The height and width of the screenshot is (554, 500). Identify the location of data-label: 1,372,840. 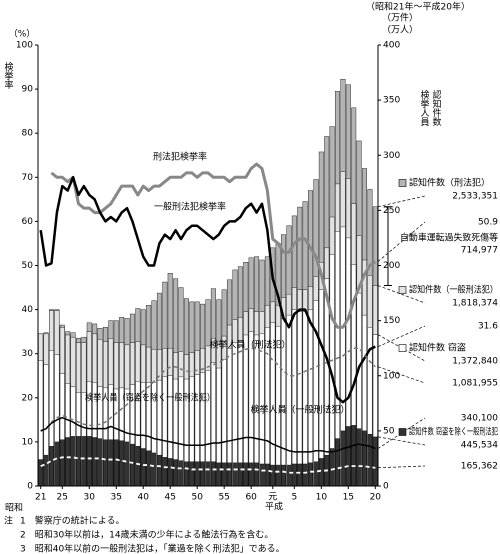
(475, 362).